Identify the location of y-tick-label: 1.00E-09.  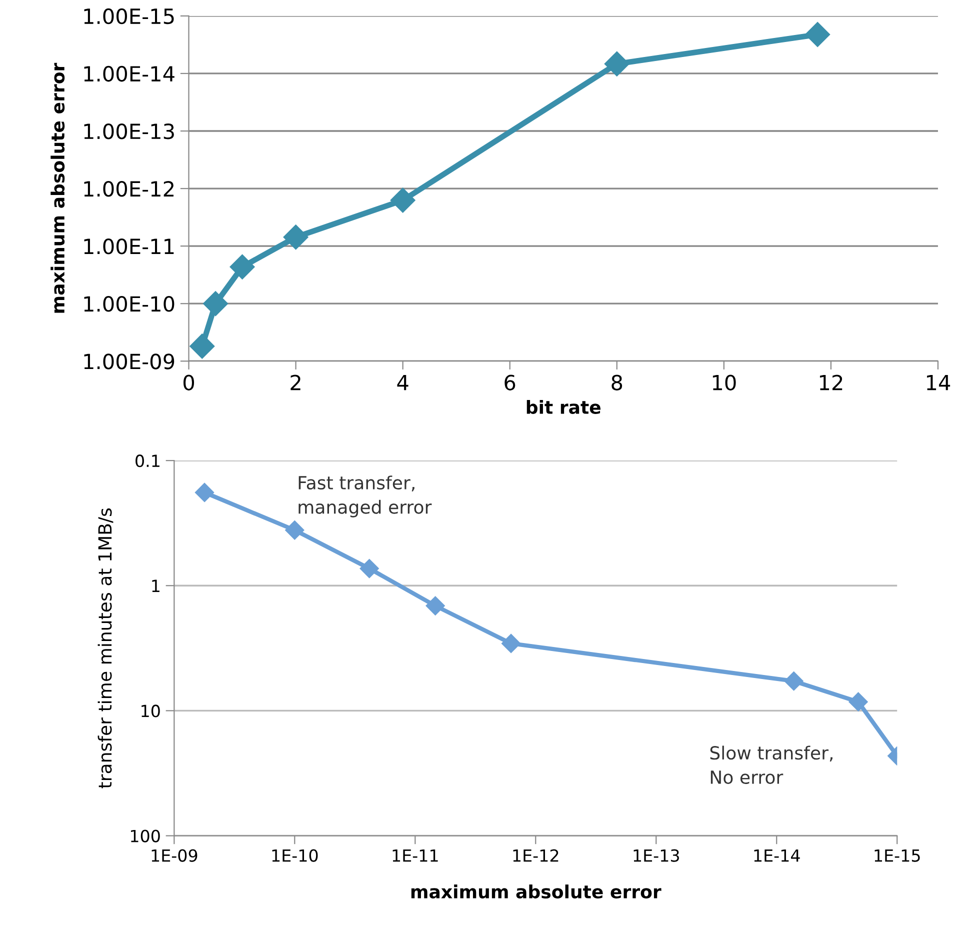
(129, 362).